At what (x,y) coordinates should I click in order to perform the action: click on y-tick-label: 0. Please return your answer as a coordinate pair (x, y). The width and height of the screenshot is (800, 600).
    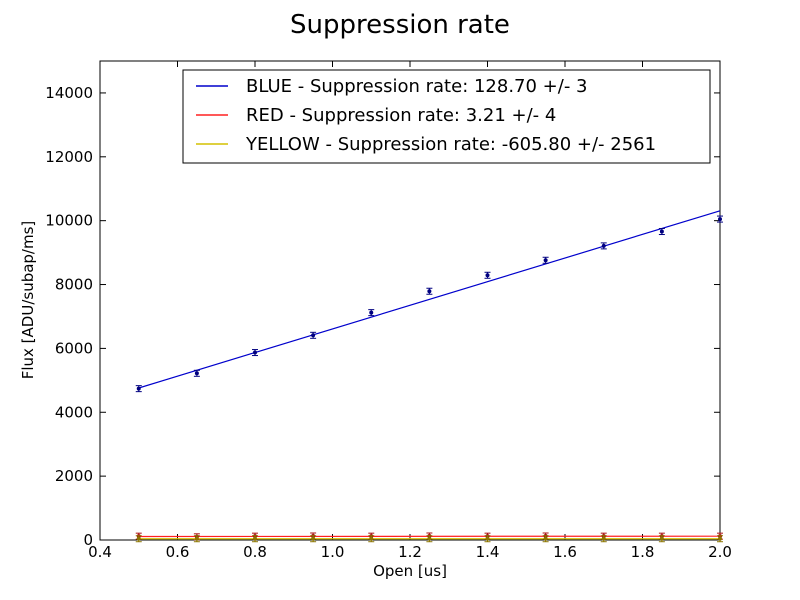
    Looking at the image, I should click on (88, 540).